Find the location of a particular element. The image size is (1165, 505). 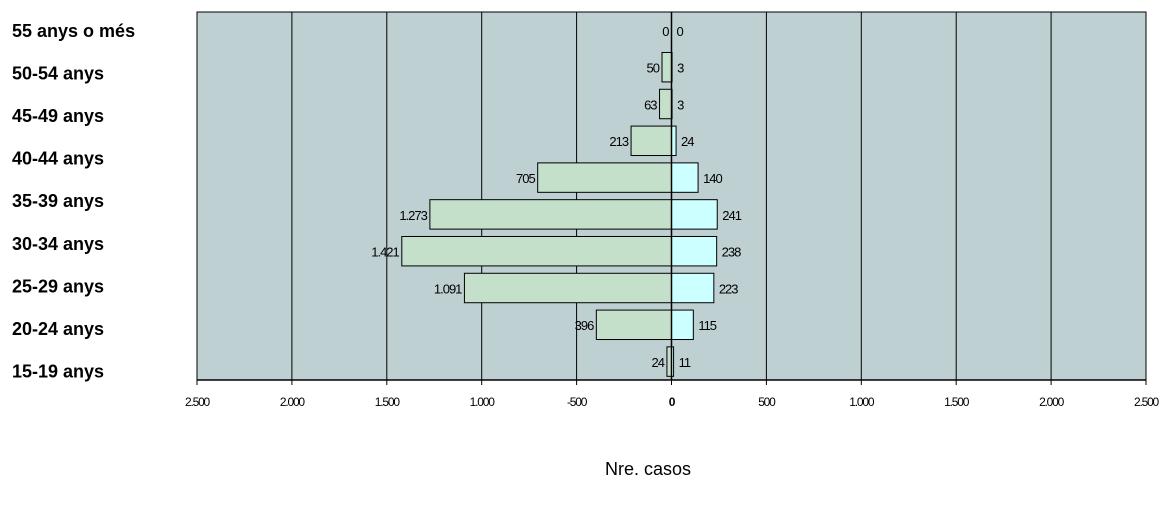

x-tick-label: -500 is located at coordinates (577, 402).